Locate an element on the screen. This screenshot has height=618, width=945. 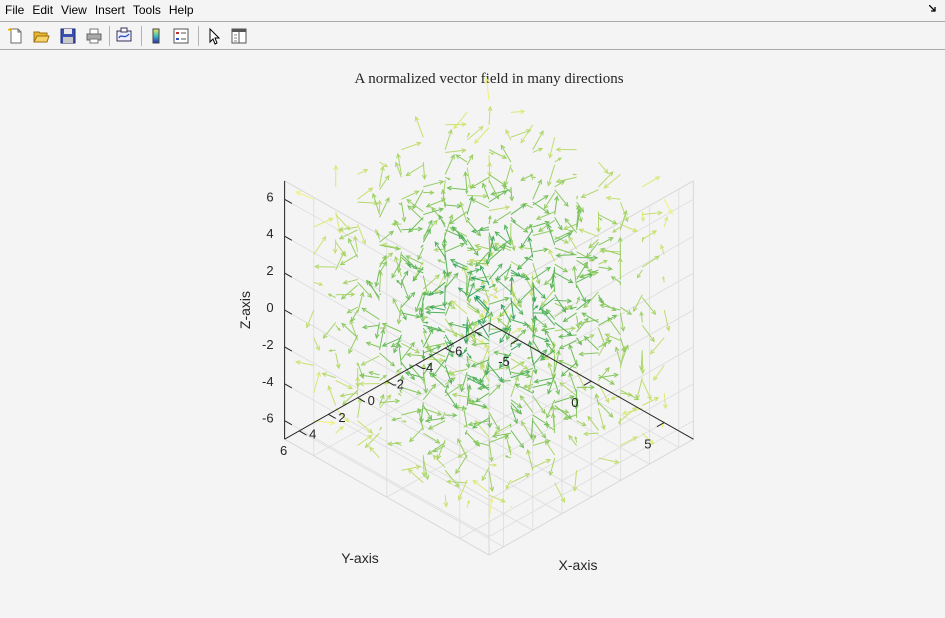
link-plot-icon is located at coordinates (124, 36).